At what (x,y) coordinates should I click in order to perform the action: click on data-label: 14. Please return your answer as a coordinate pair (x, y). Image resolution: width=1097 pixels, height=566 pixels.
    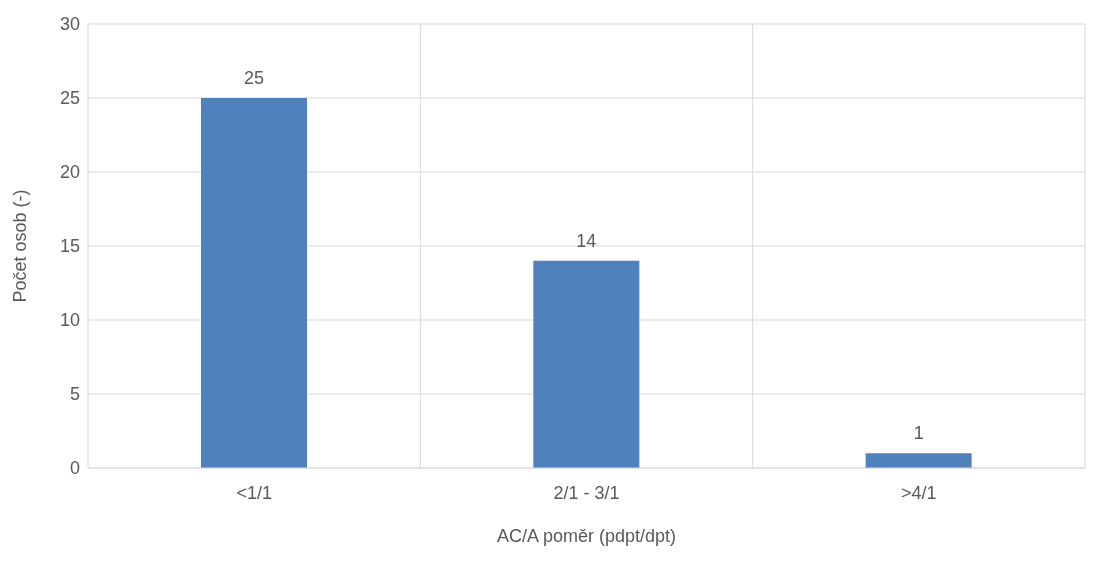
    Looking at the image, I should click on (586, 240).